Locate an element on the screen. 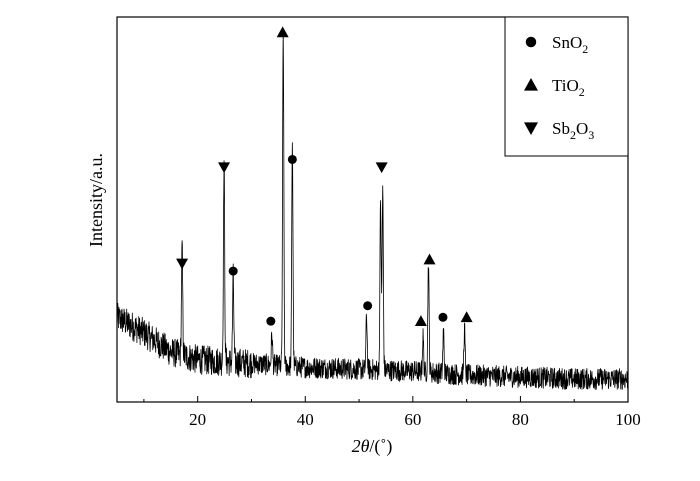  x-axis-tick-labels: 20 40 60 80 100 is located at coordinates (415, 419).